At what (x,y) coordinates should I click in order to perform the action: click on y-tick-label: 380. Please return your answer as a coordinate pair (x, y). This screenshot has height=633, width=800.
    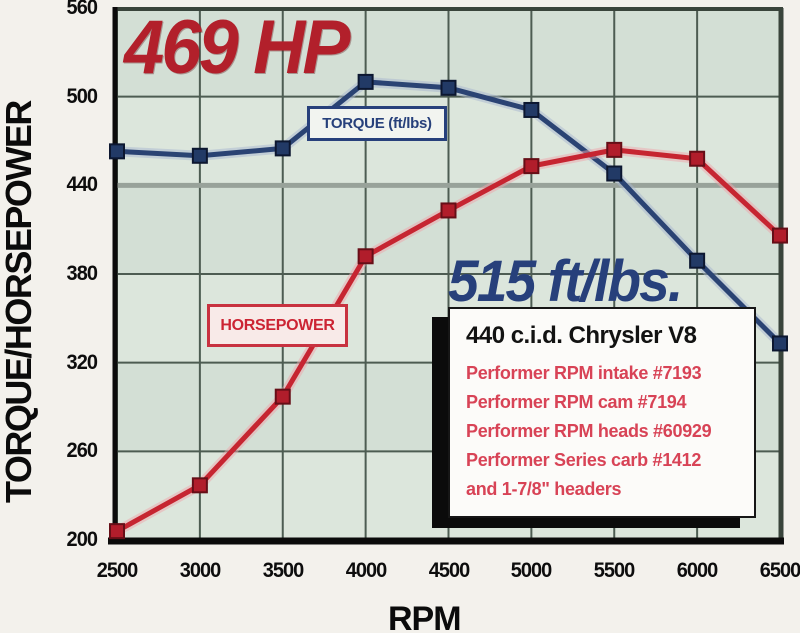
    Looking at the image, I should click on (82, 273).